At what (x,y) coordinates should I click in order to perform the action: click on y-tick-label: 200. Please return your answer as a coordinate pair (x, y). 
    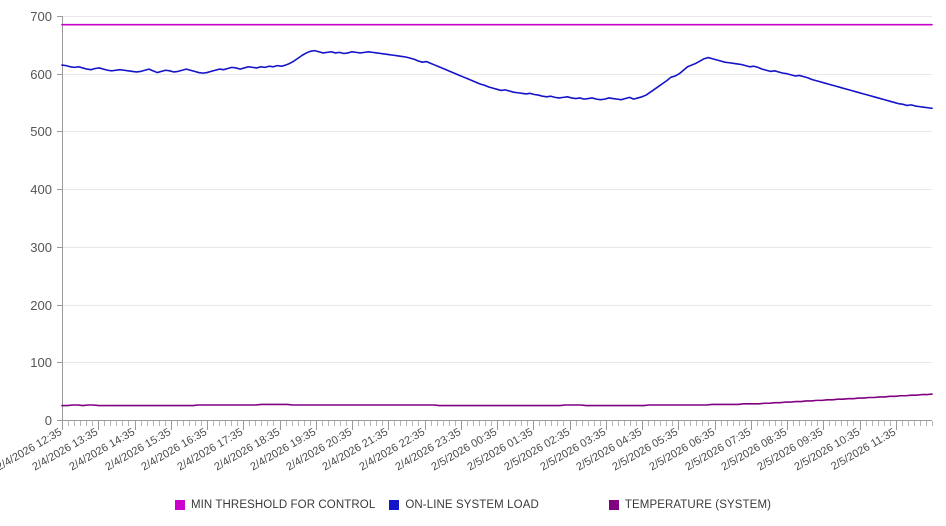
    Looking at the image, I should click on (41, 305).